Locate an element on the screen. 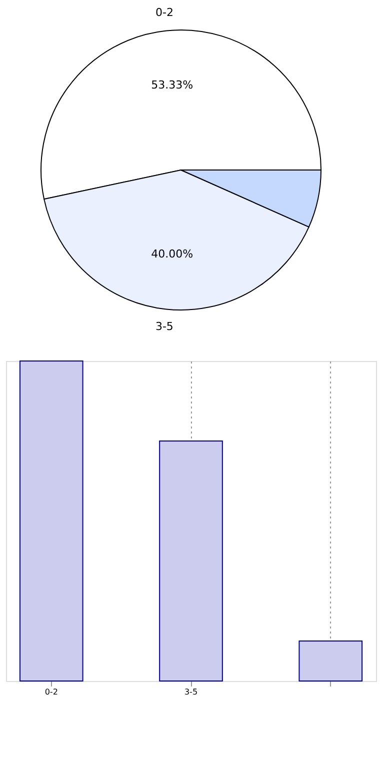  slice-label: 3-5 is located at coordinates (164, 327).